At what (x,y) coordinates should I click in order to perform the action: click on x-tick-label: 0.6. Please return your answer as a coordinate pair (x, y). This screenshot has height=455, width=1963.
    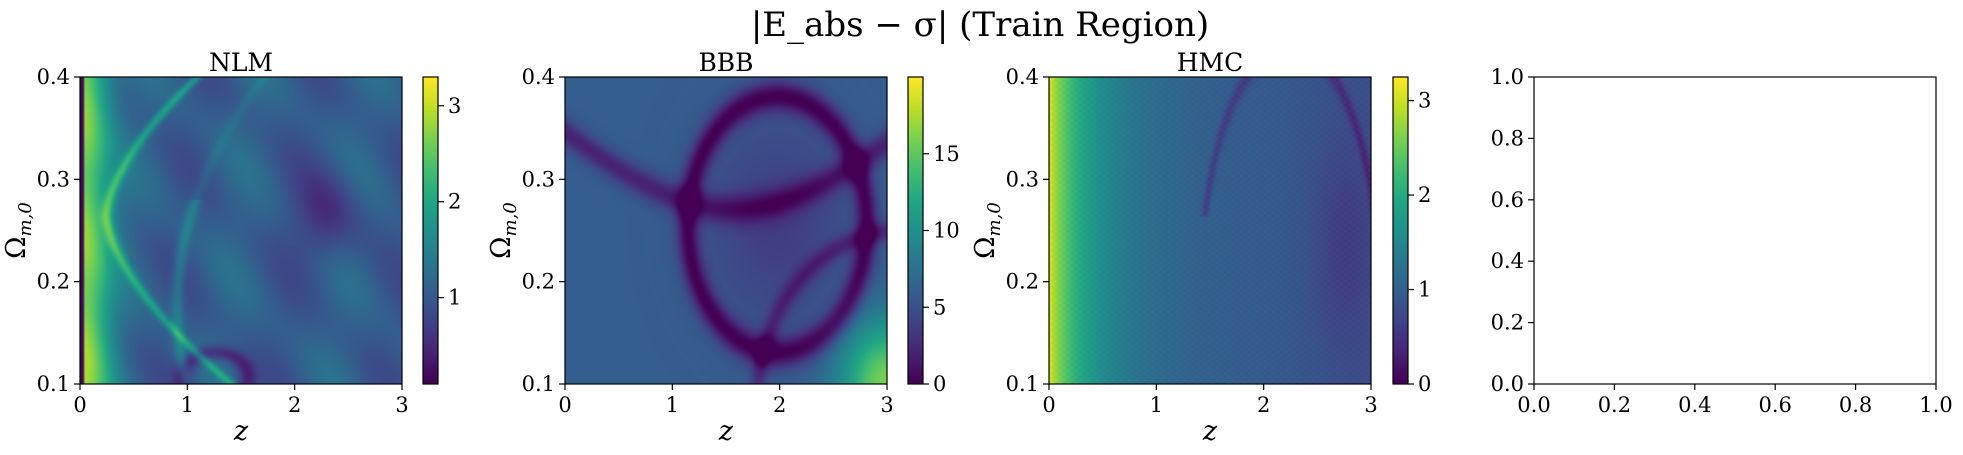
    Looking at the image, I should click on (1774, 405).